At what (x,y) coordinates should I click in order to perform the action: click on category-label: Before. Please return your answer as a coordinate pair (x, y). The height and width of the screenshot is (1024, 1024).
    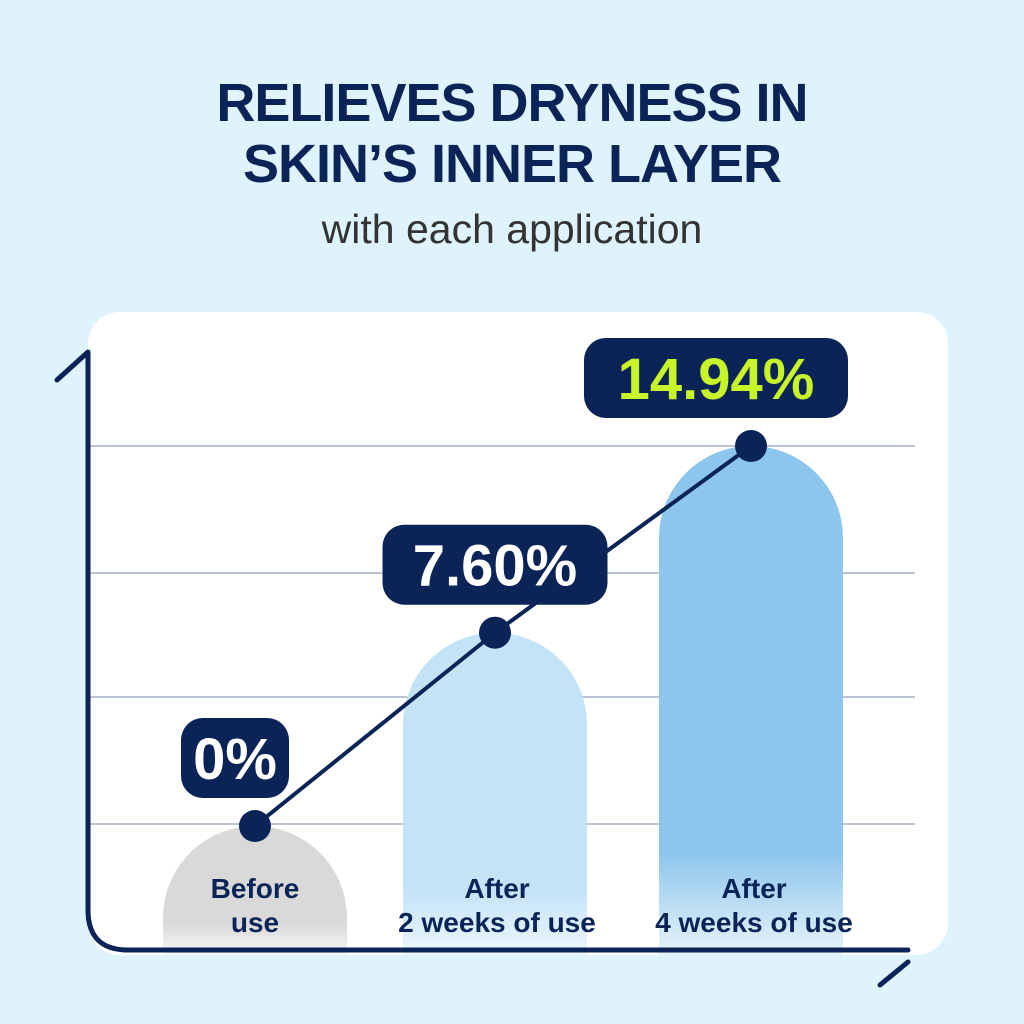
    Looking at the image, I should click on (255, 888).